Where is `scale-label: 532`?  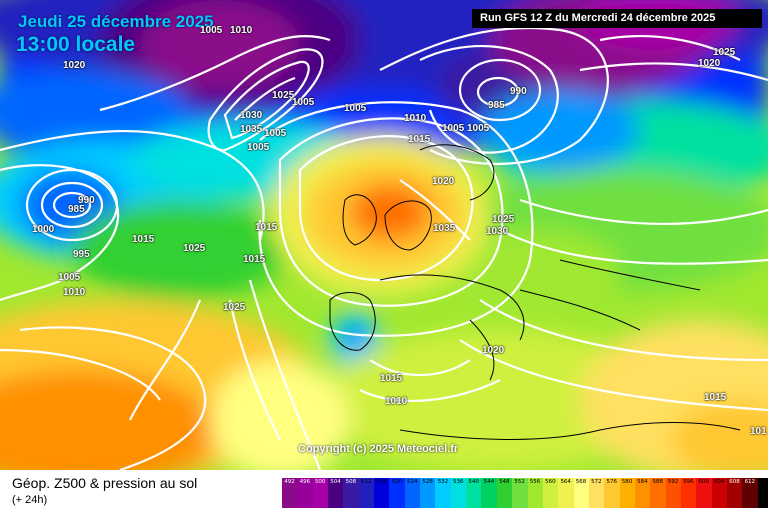
scale-label: 532 is located at coordinates (443, 482).